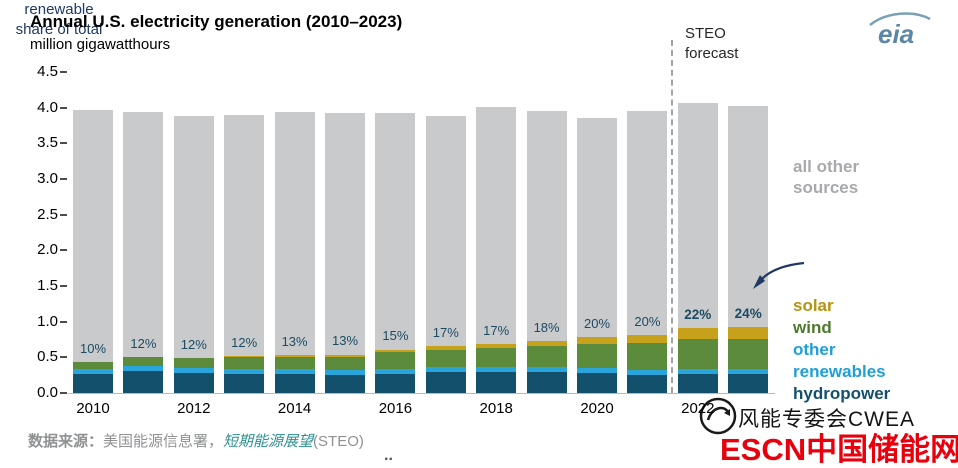 Image resolution: width=958 pixels, height=468 pixels. Describe the element at coordinates (193, 345) in the screenshot. I see `renewable-share-pct-2012: 12%` at that location.